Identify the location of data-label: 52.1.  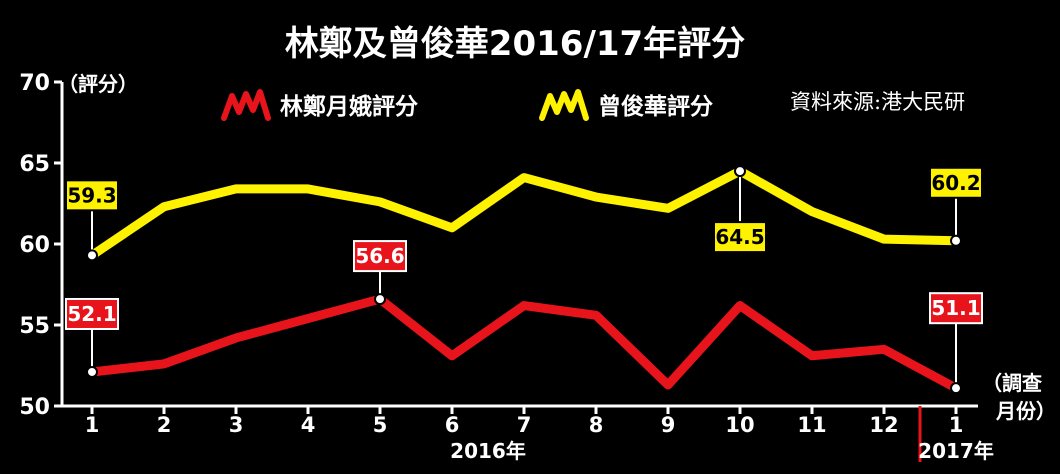
(91, 314).